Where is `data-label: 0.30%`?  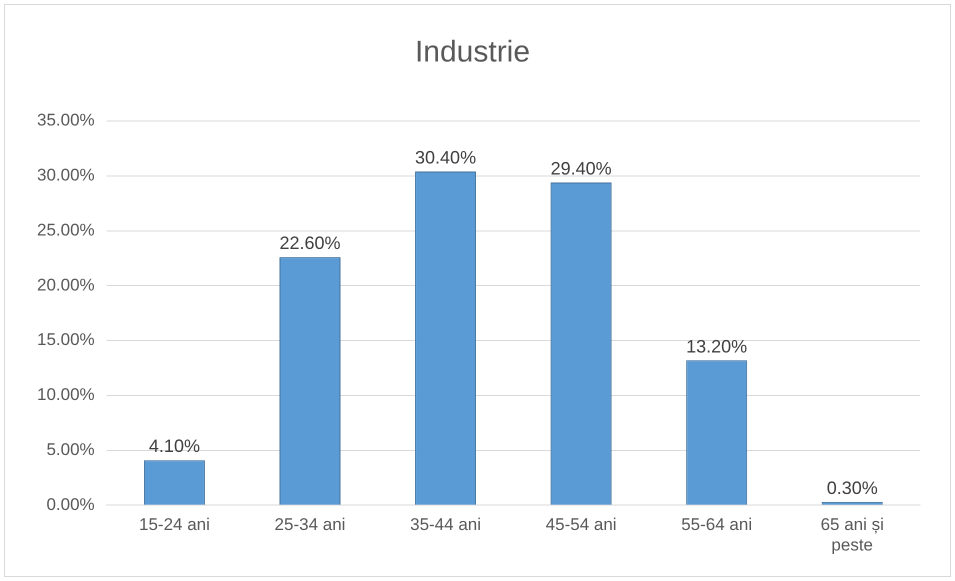 data-label: 0.30% is located at coordinates (852, 488).